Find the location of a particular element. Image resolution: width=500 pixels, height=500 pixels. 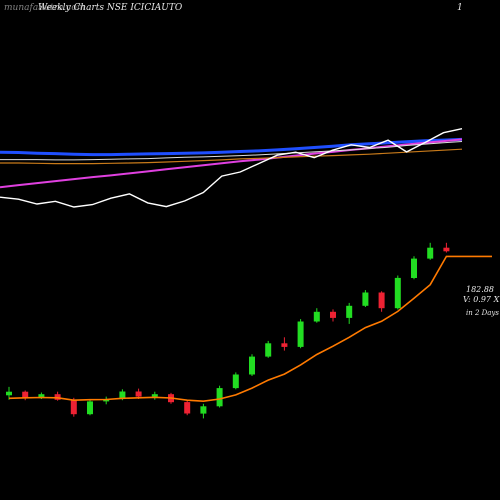

period-marker: 1 is located at coordinates (460, 8).